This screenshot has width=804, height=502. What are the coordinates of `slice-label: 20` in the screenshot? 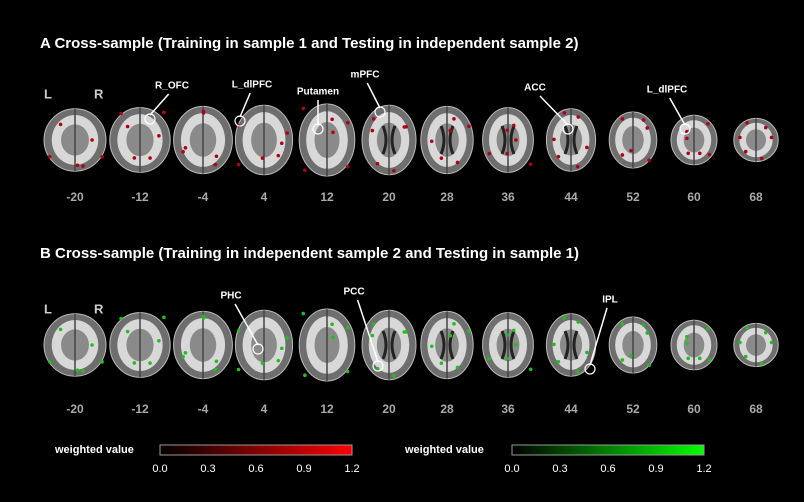 It's located at (389, 409).